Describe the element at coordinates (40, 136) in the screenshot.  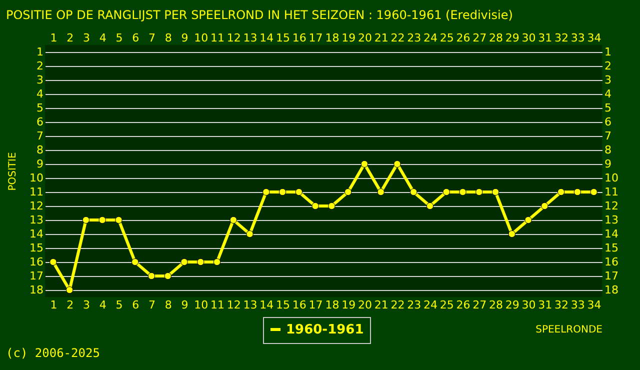
I see `y-tick-label: 7` at that location.